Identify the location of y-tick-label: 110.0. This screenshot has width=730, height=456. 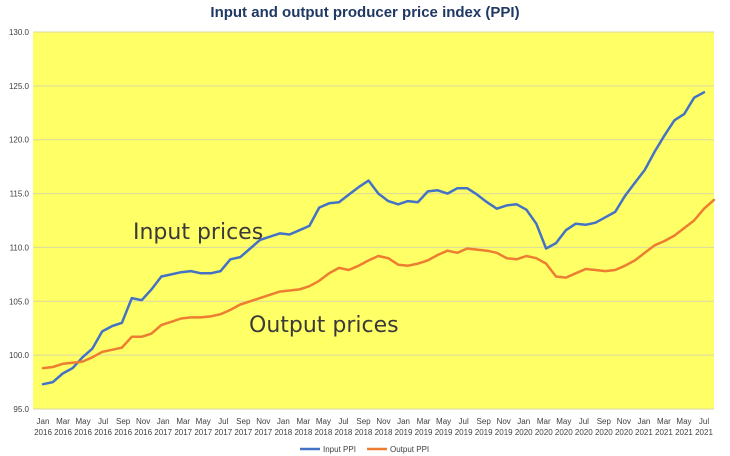
(20, 247).